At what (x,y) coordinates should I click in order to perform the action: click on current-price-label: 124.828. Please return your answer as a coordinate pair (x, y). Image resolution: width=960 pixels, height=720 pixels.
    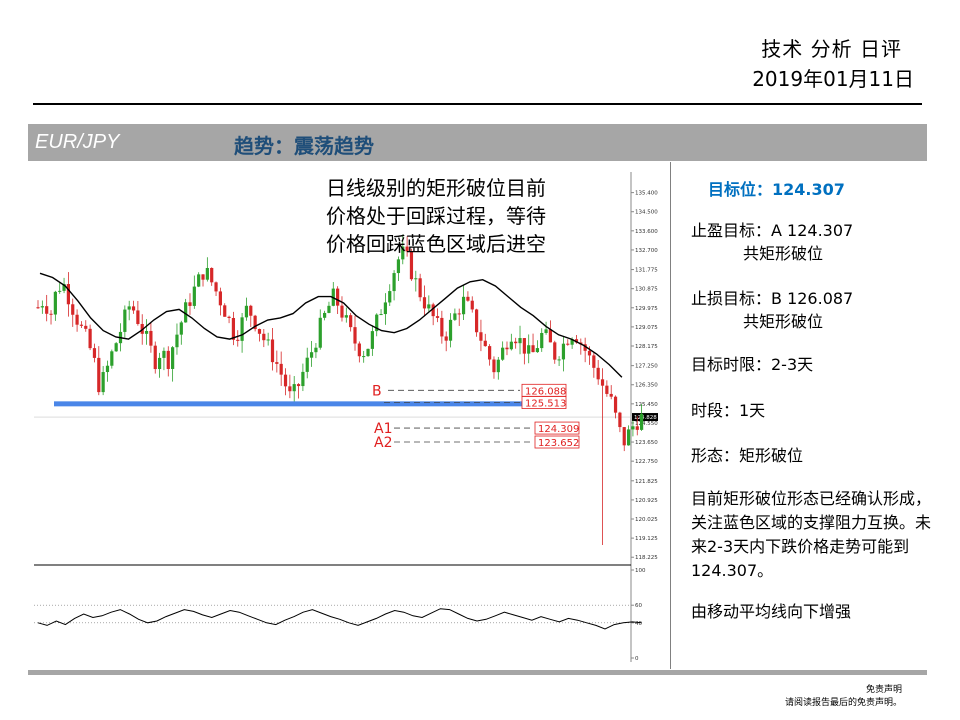
    Looking at the image, I should click on (645, 418).